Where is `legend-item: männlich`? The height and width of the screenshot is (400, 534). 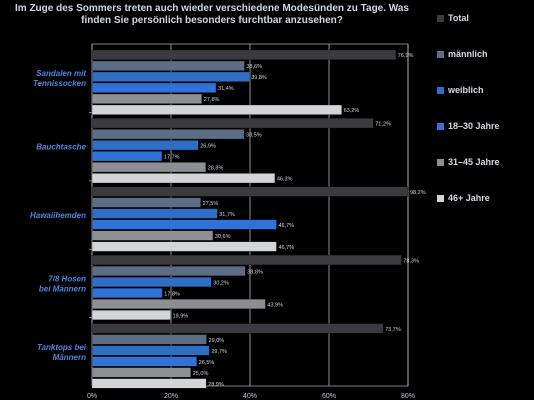 legend-item: männlich is located at coordinates (468, 54).